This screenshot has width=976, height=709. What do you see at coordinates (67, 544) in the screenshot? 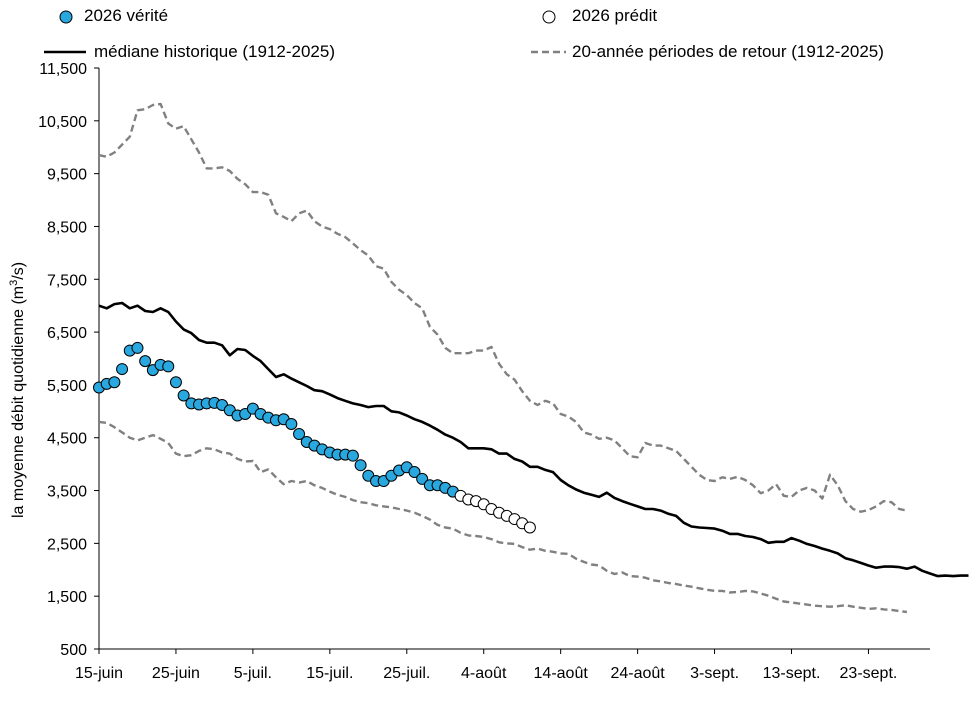
I see `y-tick-label: 2,500` at bounding box center [67, 544].